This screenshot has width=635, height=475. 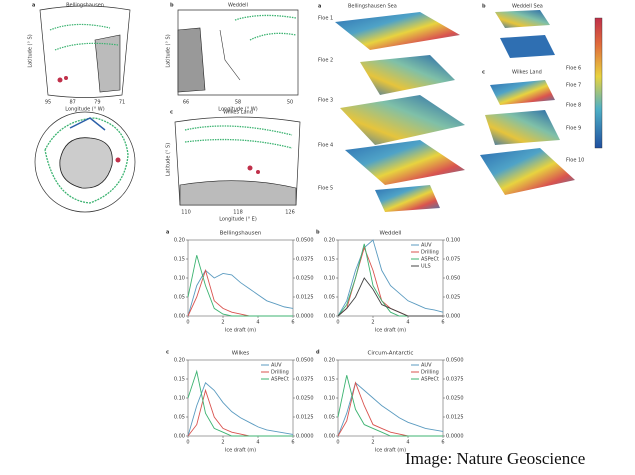 What do you see at coordinates (85, 162) in the screenshot?
I see `map-globe` at bounding box center [85, 162].